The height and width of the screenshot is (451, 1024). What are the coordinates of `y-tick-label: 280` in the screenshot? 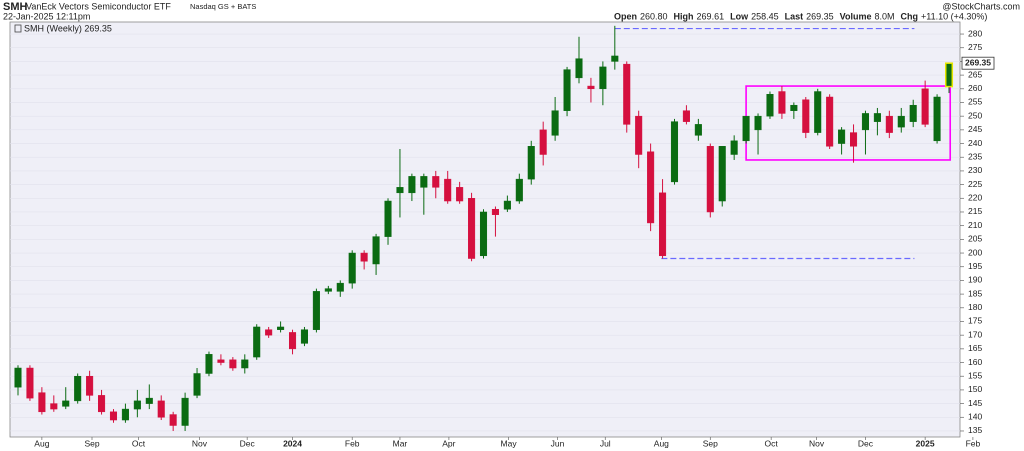 It's located at (975, 33).